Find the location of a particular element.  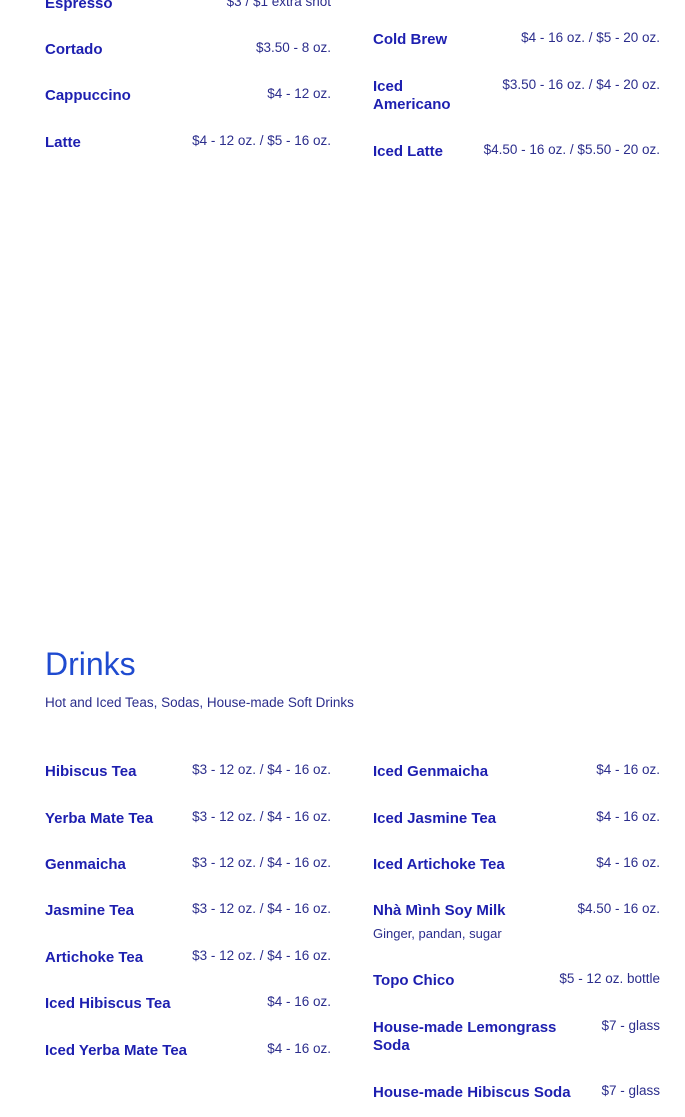

item-price: $4.50 - 16 oz. is located at coordinates (618, 908).